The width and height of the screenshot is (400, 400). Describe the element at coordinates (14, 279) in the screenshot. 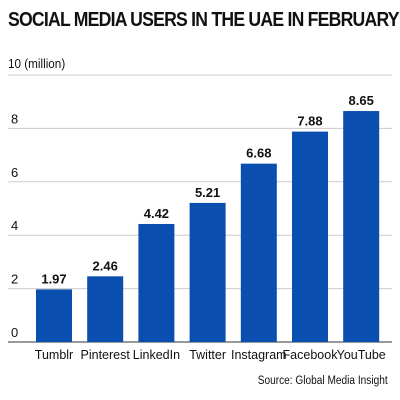

I see `y-tick-label: 2` at that location.